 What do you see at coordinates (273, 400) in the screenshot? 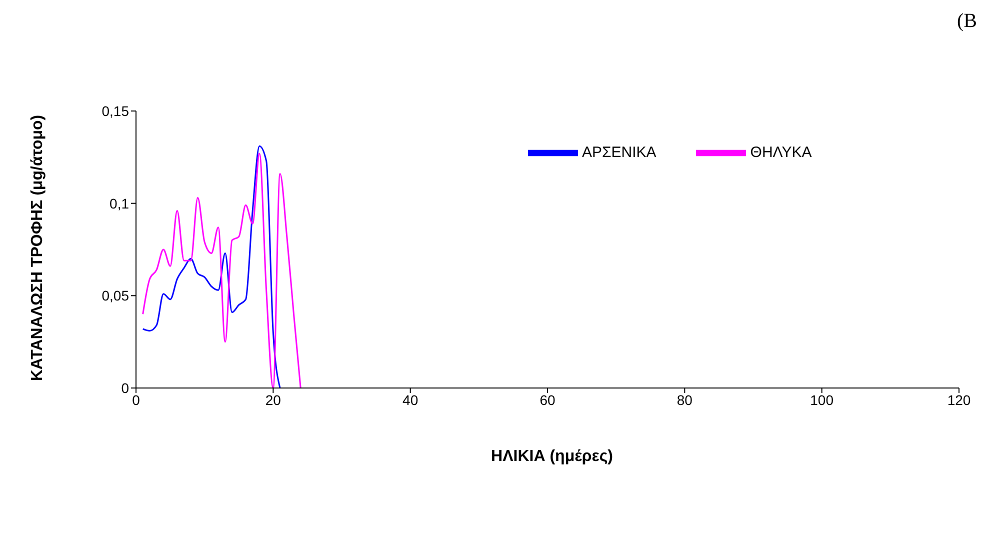
I see `x-tick-label: 20` at bounding box center [273, 400].